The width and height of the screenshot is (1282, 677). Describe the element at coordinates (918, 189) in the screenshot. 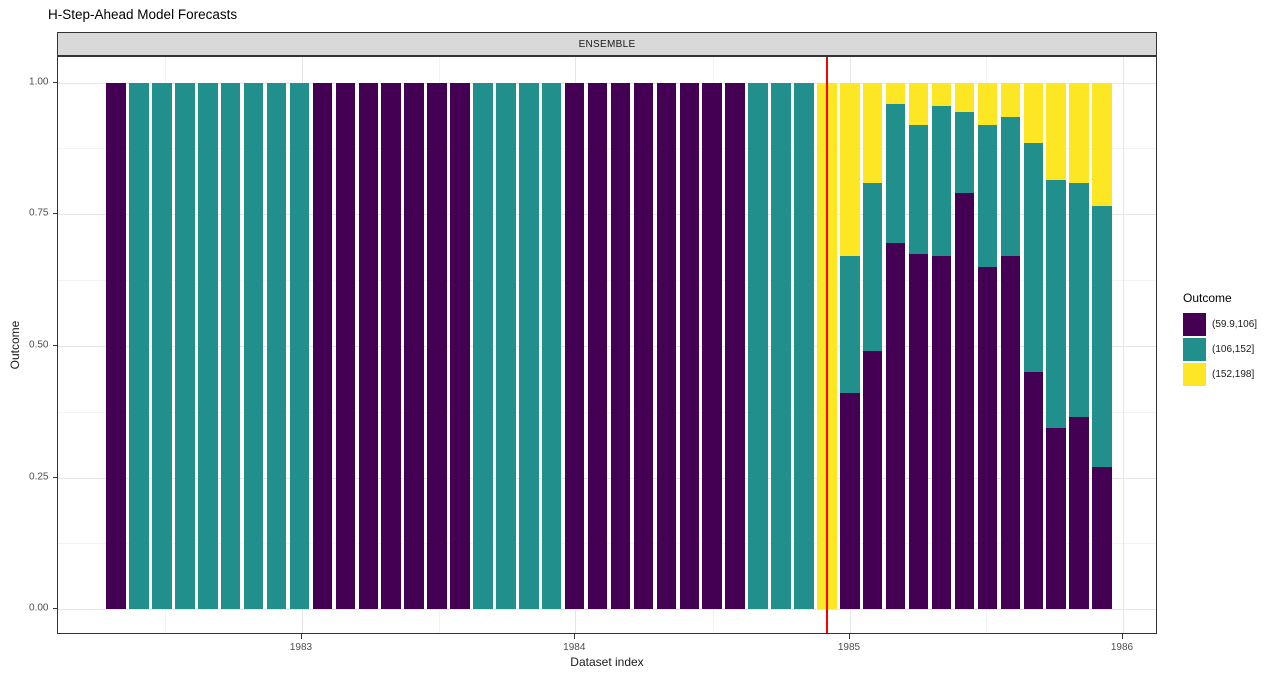

I see `bar-36-segment-(106,152]` at that location.